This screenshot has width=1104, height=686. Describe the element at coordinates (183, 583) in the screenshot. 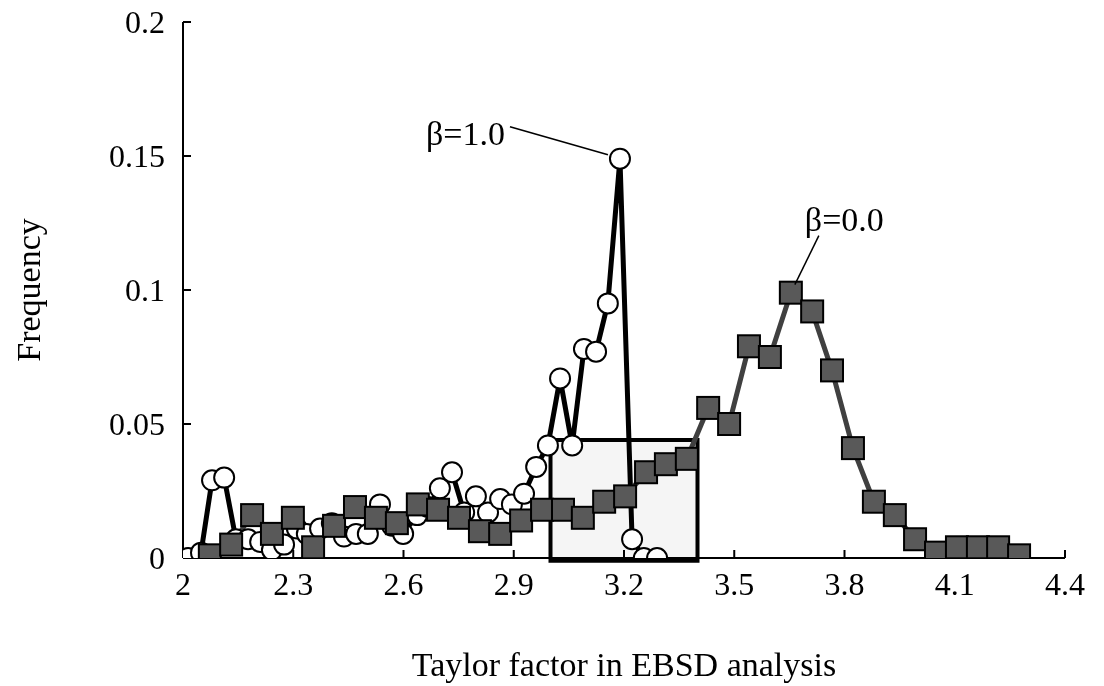

I see `x-tick-label: 2` at that location.